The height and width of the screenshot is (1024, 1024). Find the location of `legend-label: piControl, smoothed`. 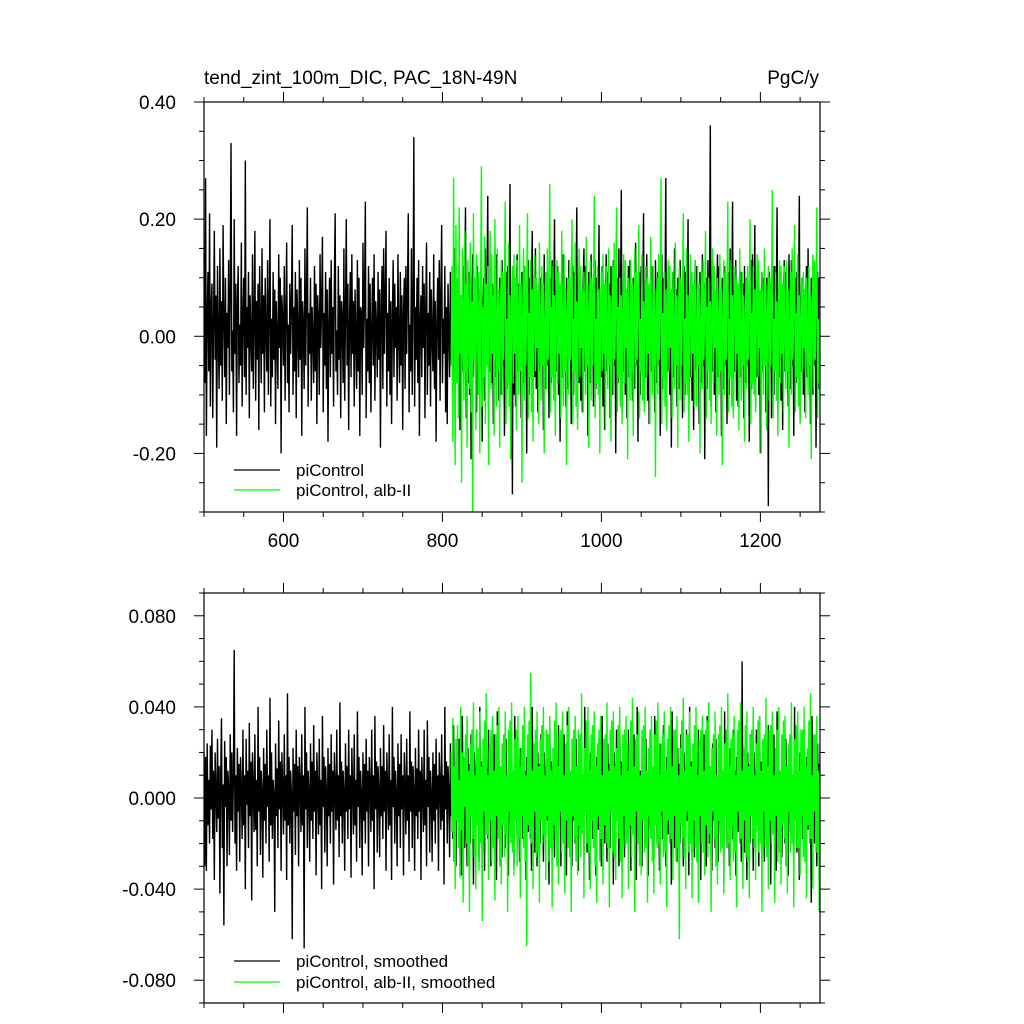

legend-label: piControl, smoothed is located at coordinates (372, 961).